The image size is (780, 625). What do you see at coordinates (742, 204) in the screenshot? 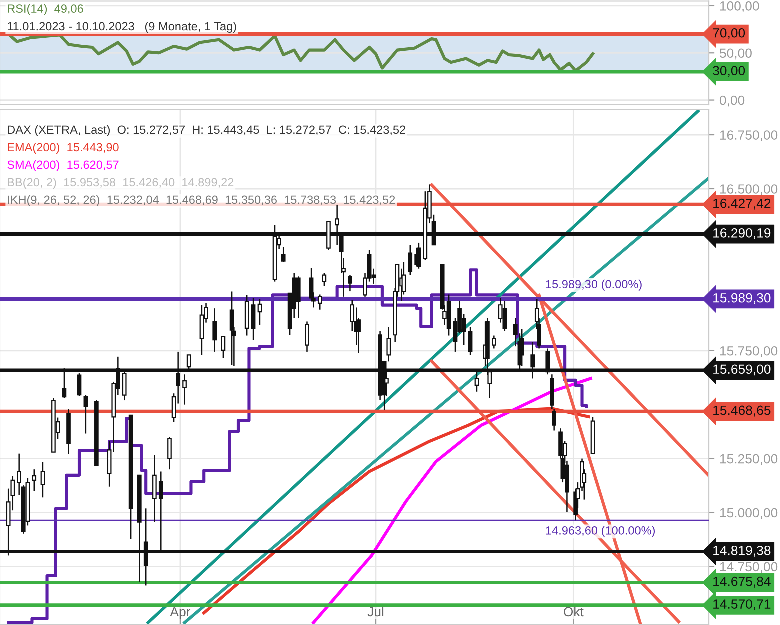
I see `ref-line-label: 16.427,42` at bounding box center [742, 204].